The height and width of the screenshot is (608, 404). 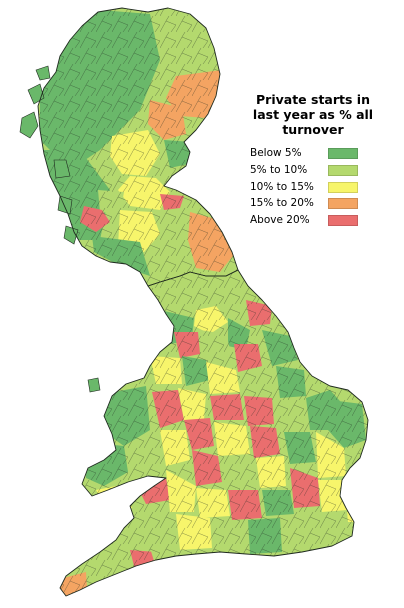 I want to click on legend-item-15-to-20: 15% to 20%, so click(x=321, y=204).